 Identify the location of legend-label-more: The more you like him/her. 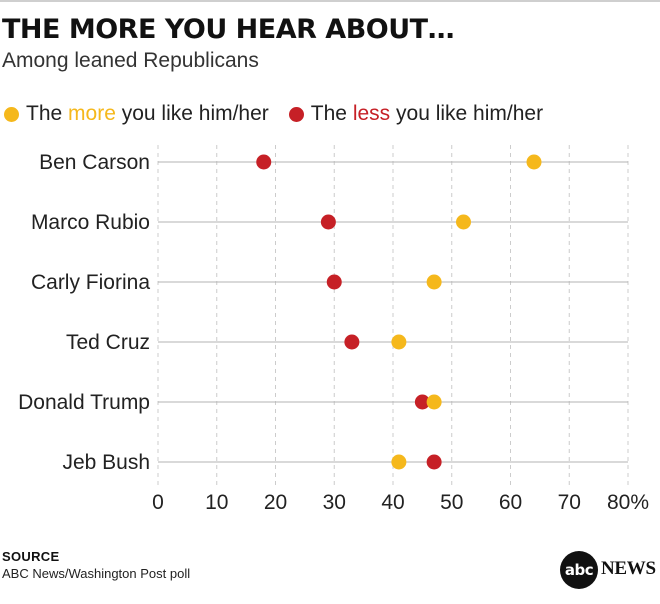
(147, 114).